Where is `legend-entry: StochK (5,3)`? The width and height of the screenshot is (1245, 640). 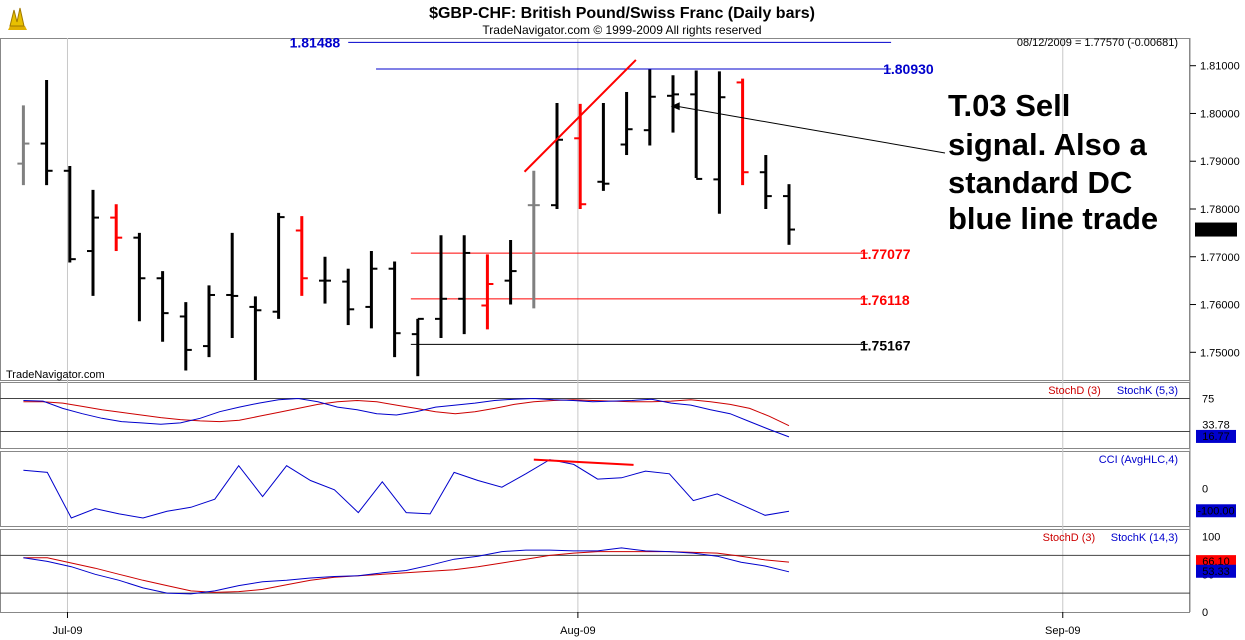 legend-entry: StochK (5,3) is located at coordinates (1147, 391).